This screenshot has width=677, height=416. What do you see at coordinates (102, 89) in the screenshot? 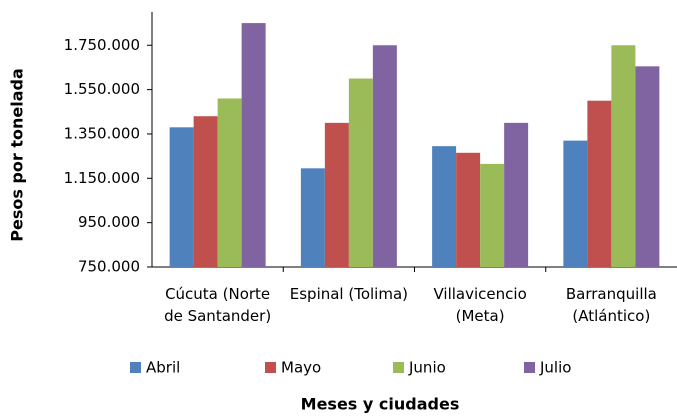
I see `y-tick-label: 1.550.000` at bounding box center [102, 89].